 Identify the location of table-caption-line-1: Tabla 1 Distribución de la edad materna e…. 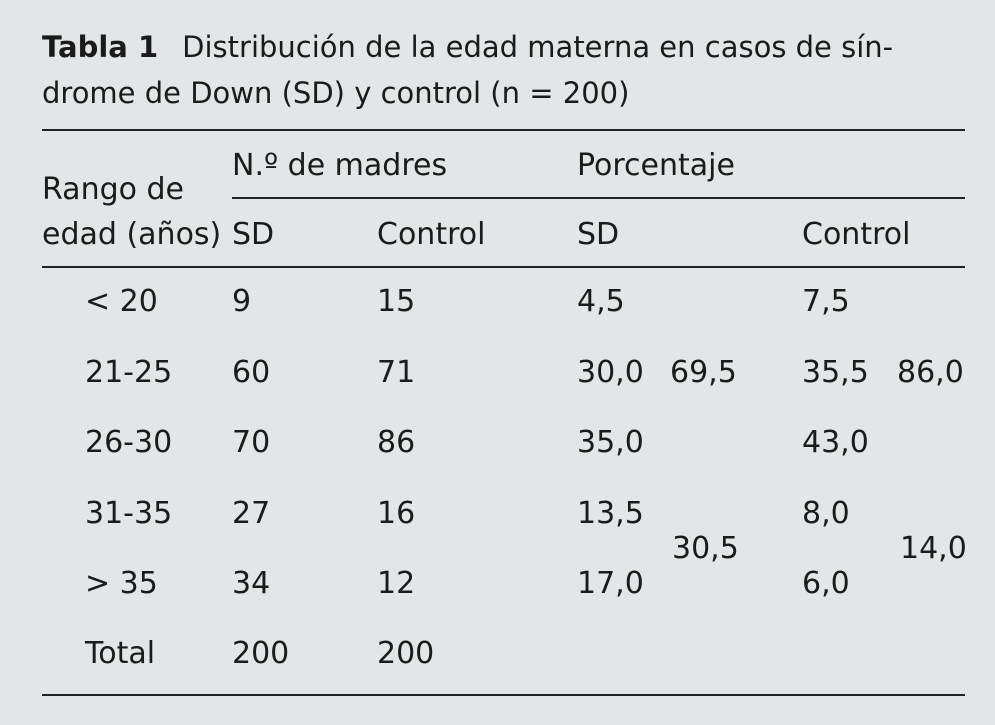
(467, 47).